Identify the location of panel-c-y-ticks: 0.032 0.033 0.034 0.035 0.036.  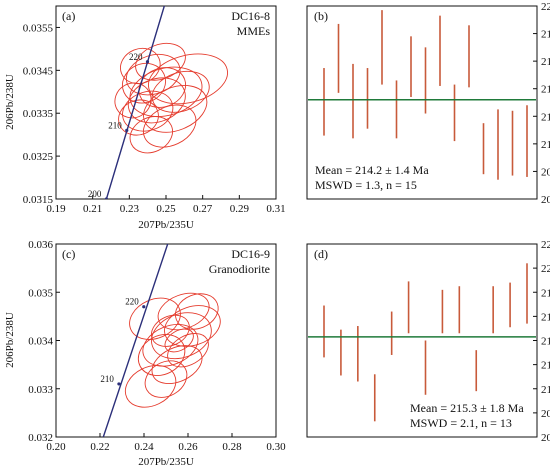
(44, 341).